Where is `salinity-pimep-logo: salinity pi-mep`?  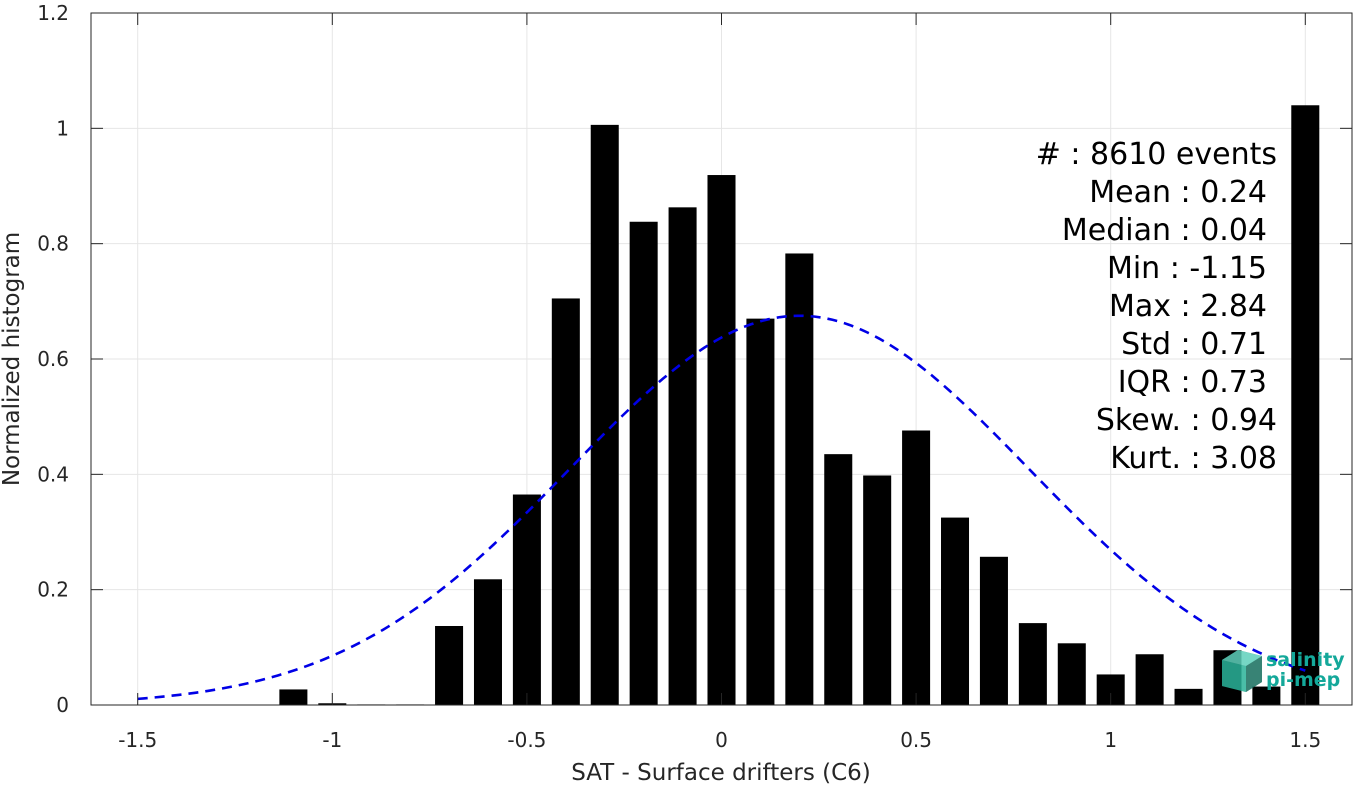
salinity-pimep-logo: salinity pi-mep is located at coordinates (1283, 670).